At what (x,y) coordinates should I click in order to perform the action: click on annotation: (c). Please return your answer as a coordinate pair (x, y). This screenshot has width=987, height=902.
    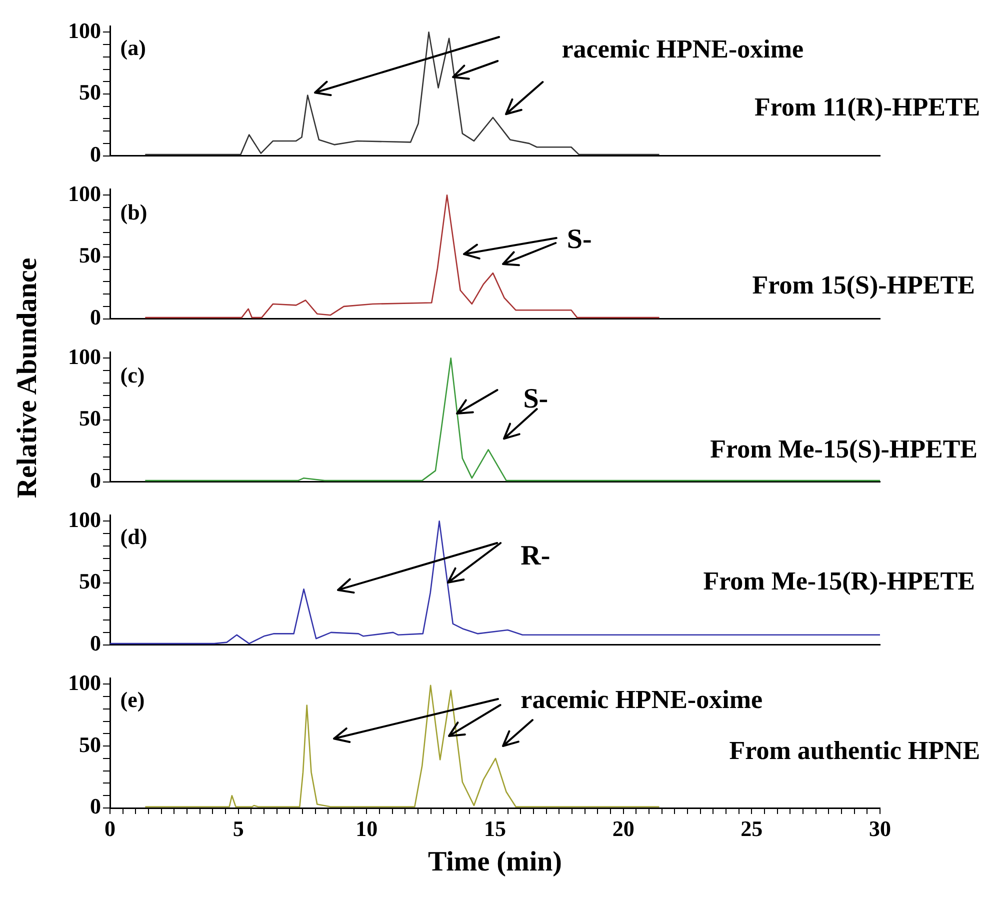
    Looking at the image, I should click on (132, 375).